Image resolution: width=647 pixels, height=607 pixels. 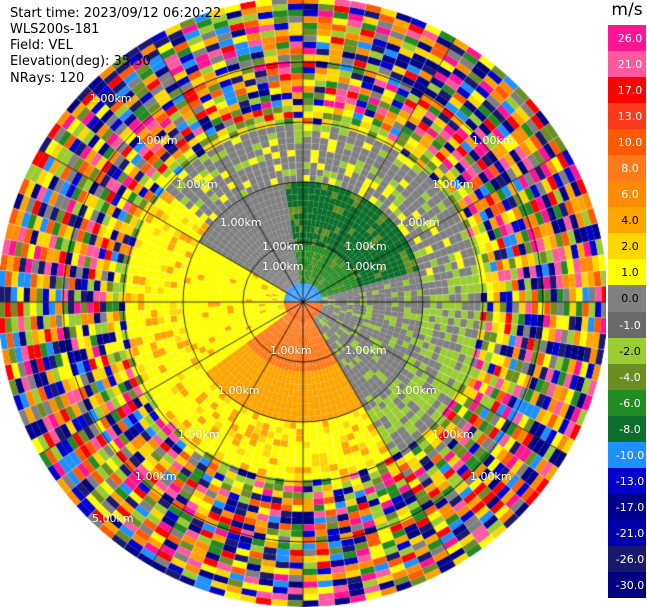 What do you see at coordinates (630, 377) in the screenshot?
I see `colorbar-tick-label: -4.0` at bounding box center [630, 377].